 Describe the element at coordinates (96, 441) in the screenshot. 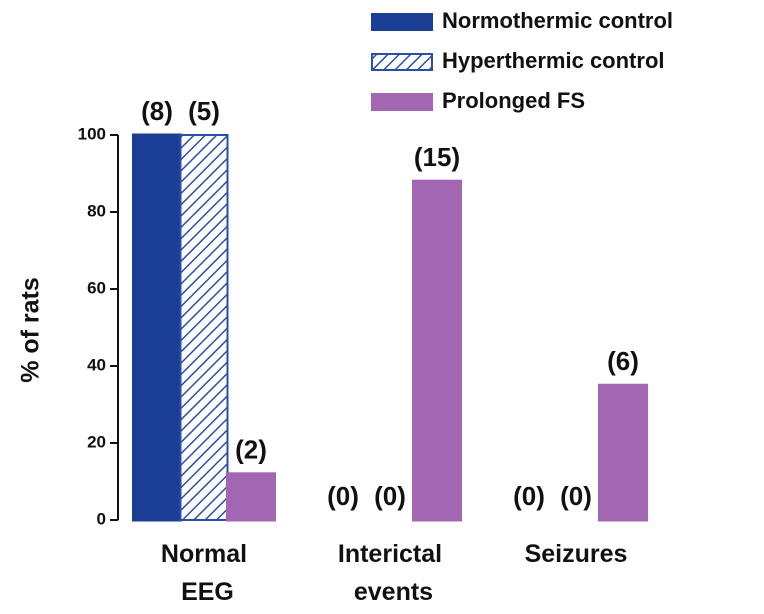

I see `y-tick-label: 20` at that location.